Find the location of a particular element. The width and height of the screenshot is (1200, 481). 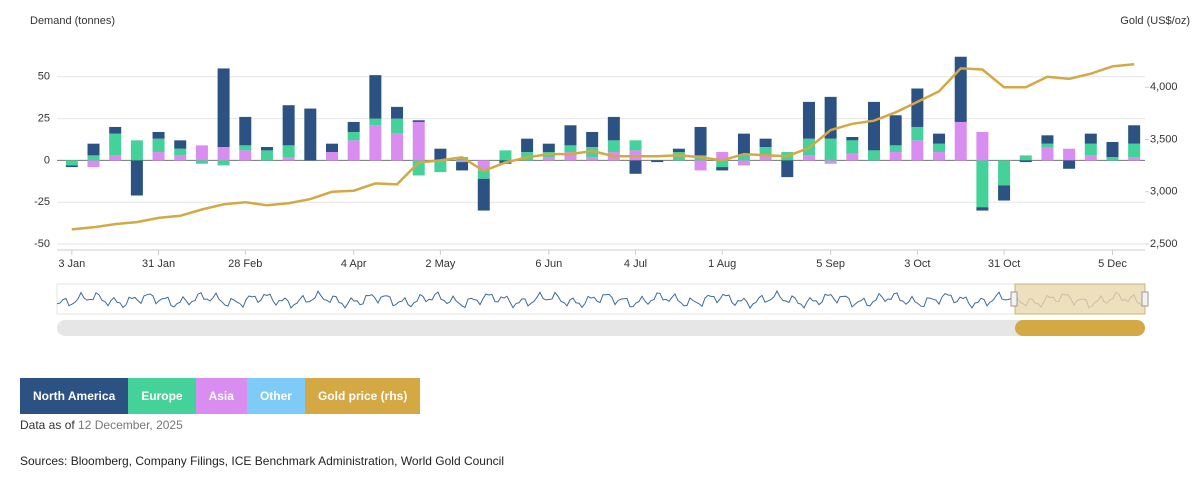

legend-button: North America is located at coordinates (74, 396).